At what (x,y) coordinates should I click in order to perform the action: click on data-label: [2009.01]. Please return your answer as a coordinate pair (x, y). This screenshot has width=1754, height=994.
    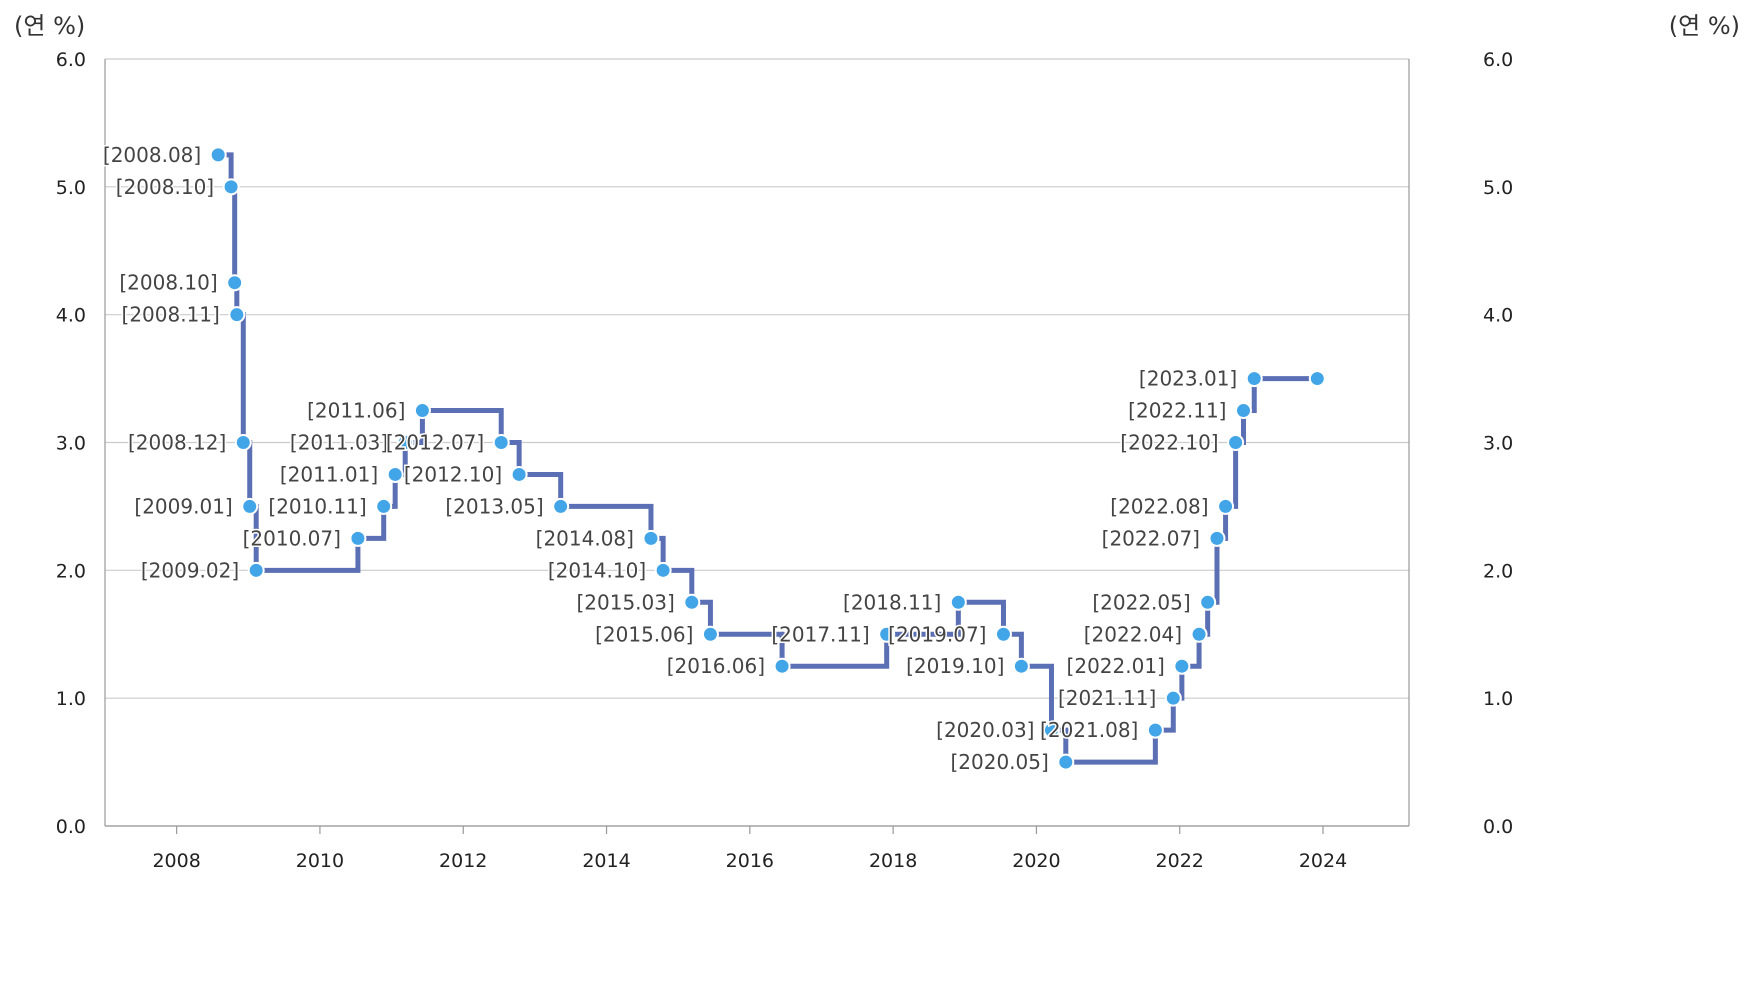
    Looking at the image, I should click on (183, 506).